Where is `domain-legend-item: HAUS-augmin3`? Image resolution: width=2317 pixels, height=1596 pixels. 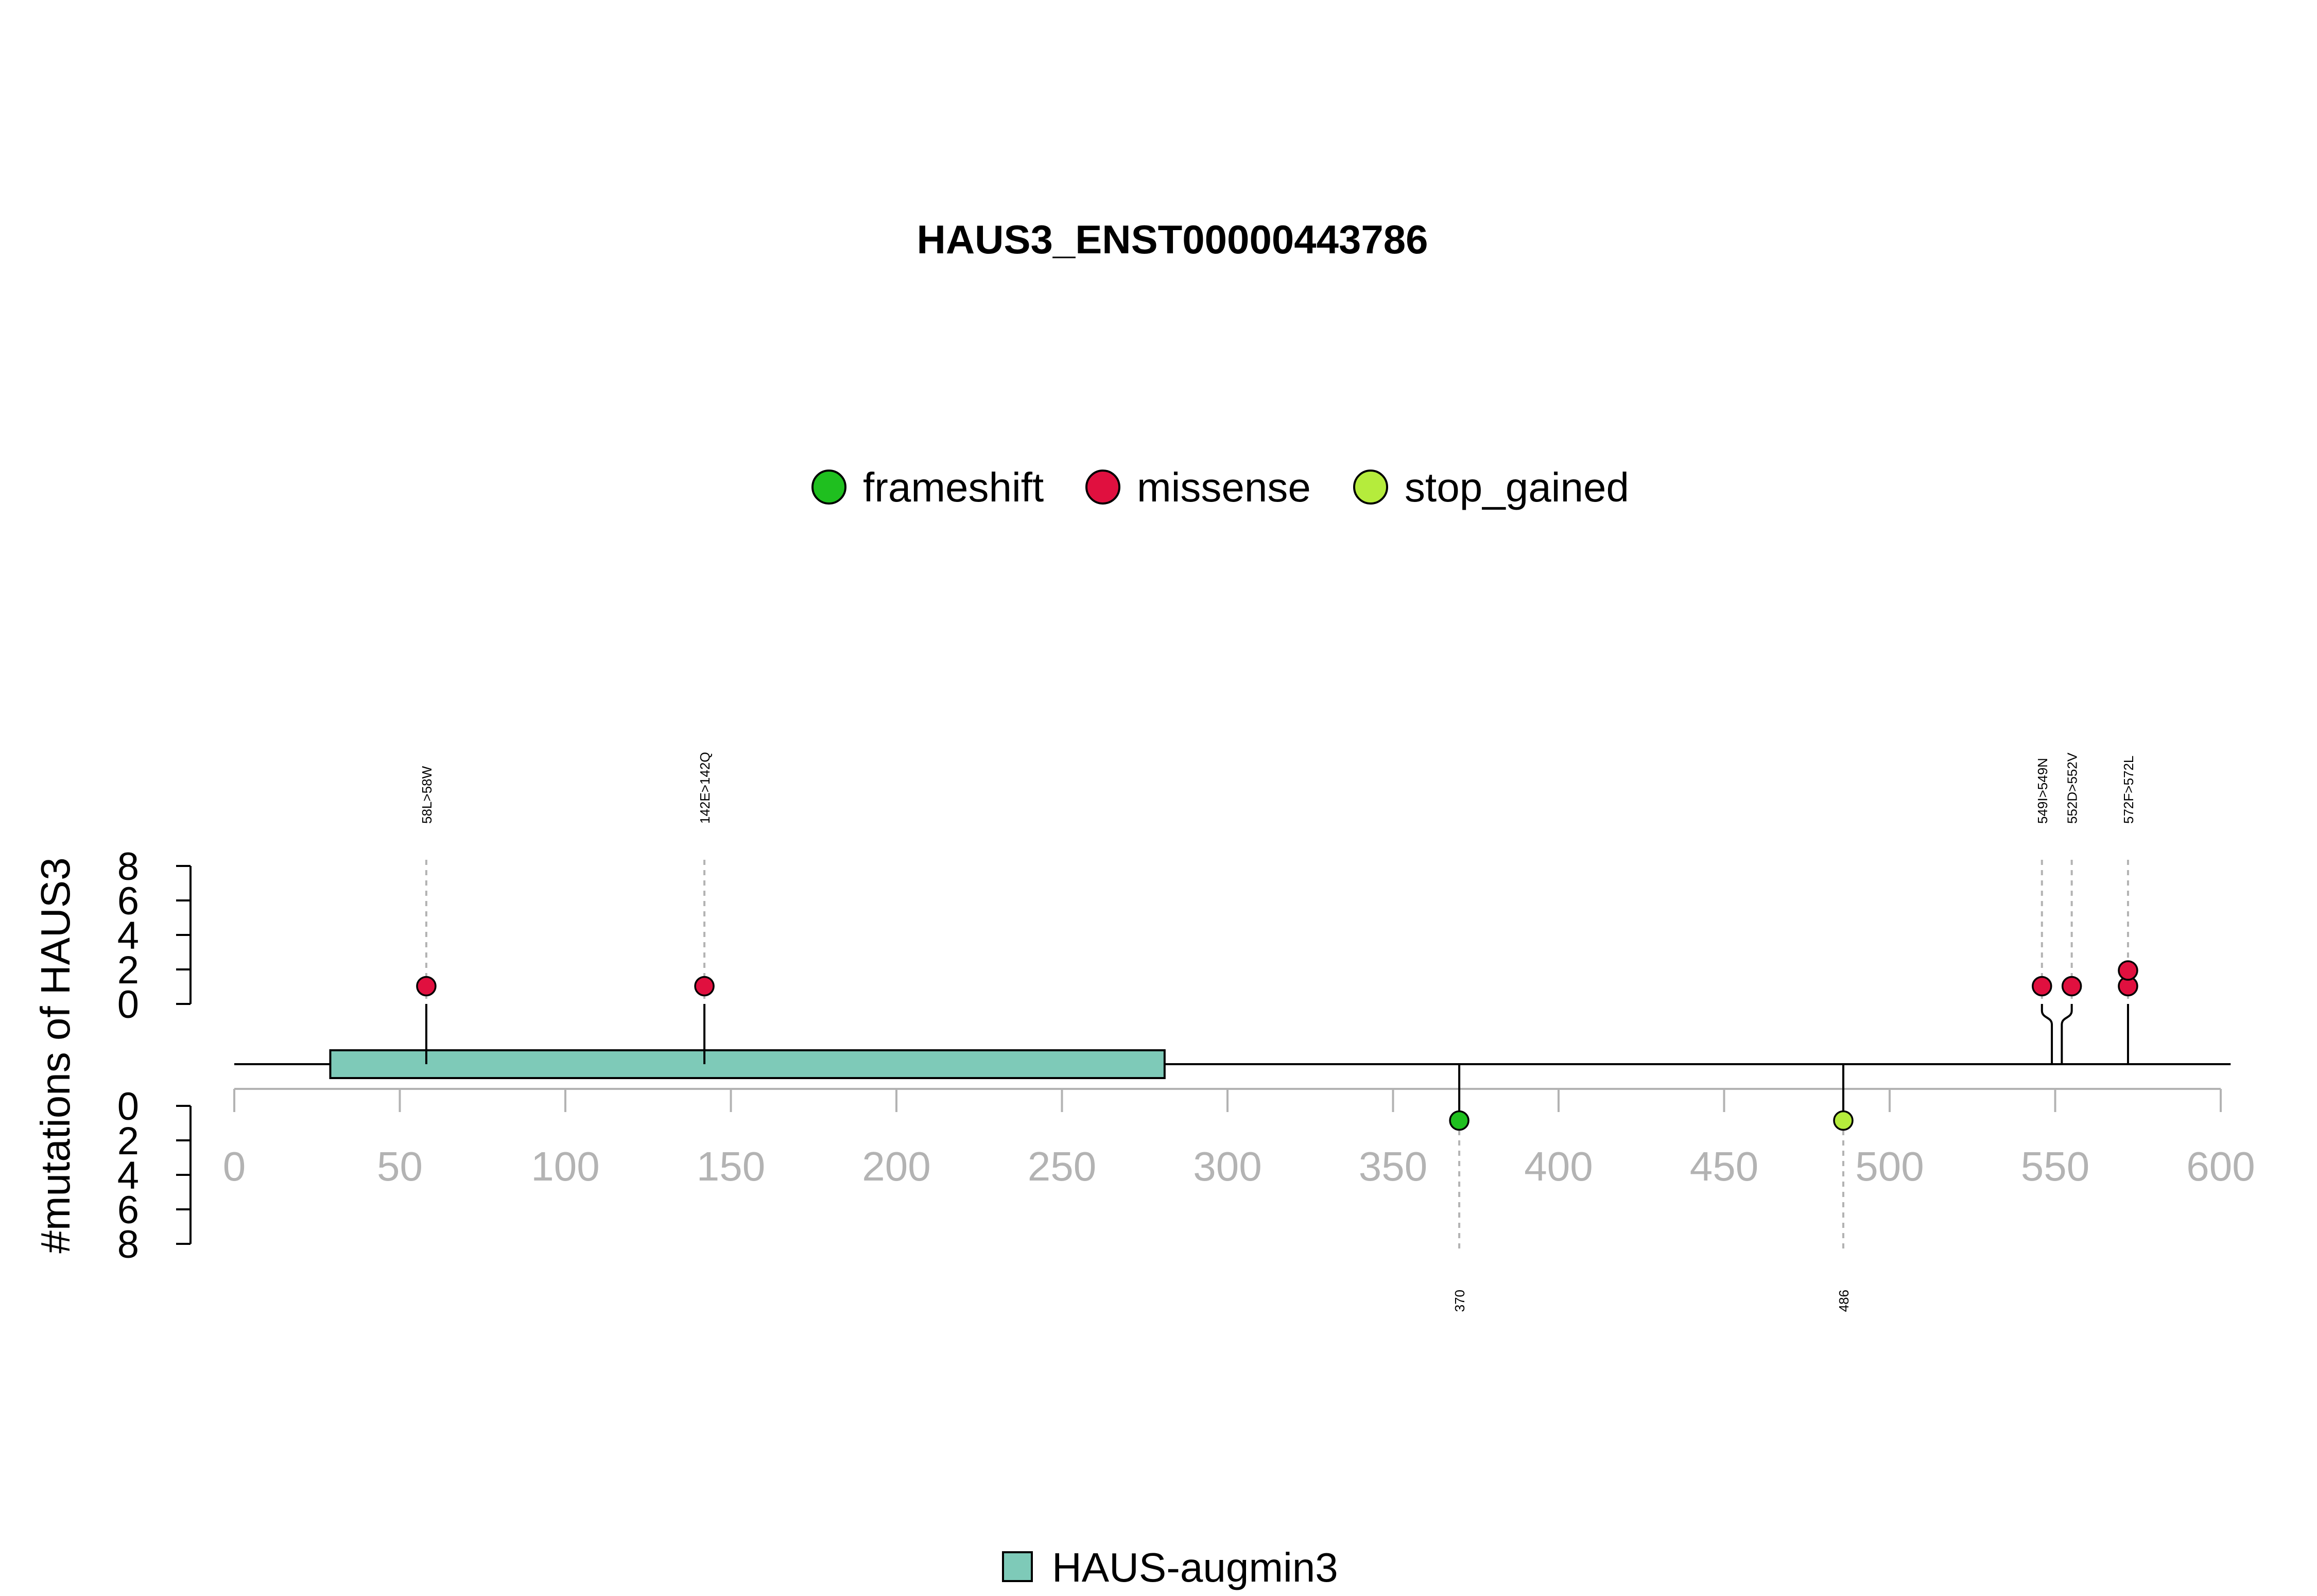
domain-legend-item: HAUS-augmin3 is located at coordinates (1170, 1567).